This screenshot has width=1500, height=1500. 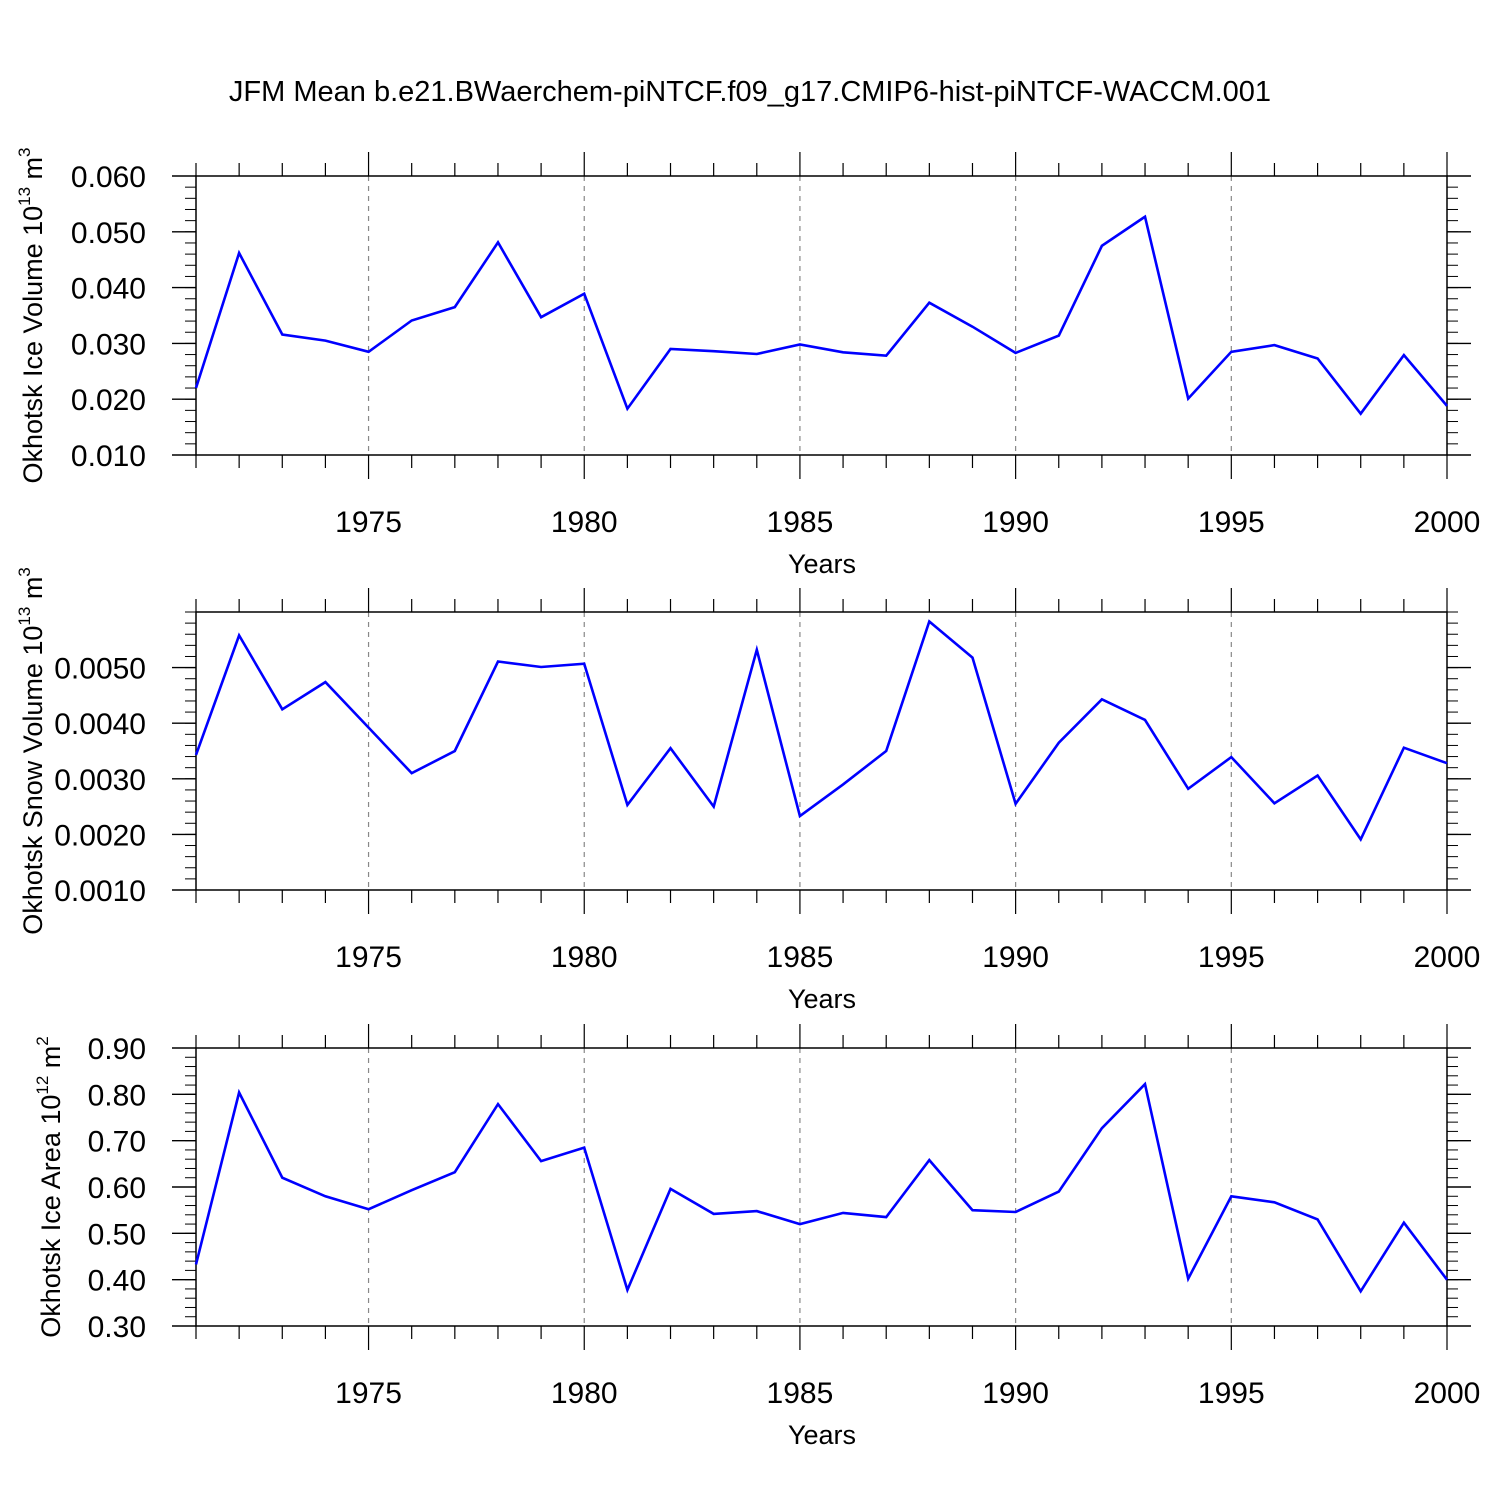 What do you see at coordinates (100, 724) in the screenshot?
I see `y-tick-label: 0.0040` at bounding box center [100, 724].